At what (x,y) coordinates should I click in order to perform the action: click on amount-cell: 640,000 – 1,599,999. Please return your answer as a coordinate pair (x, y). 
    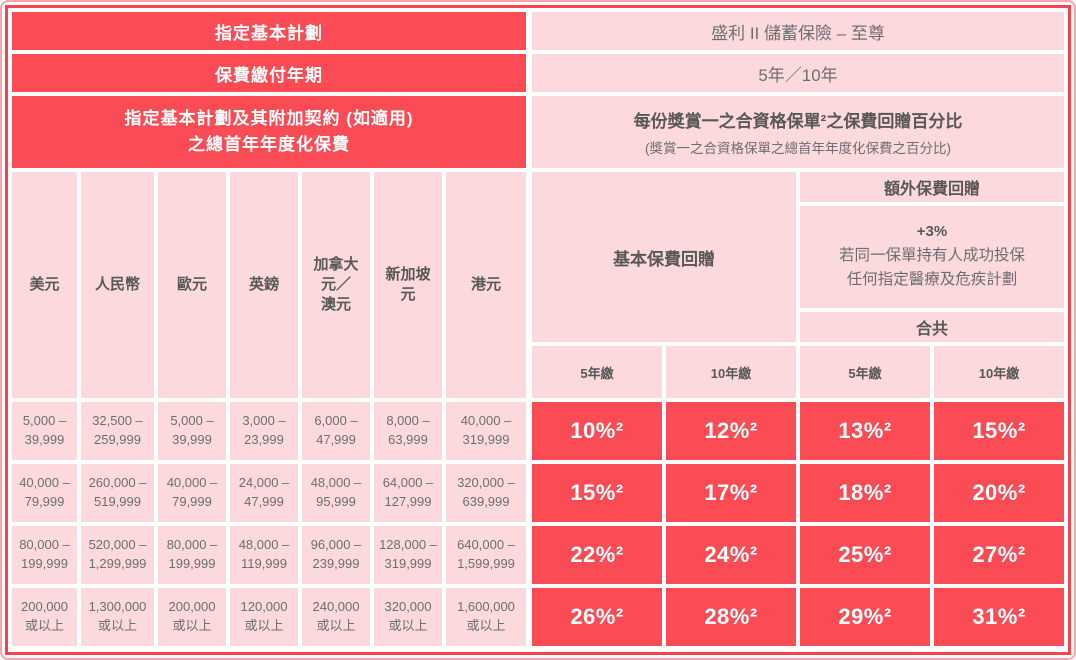
    Looking at the image, I should click on (486, 555).